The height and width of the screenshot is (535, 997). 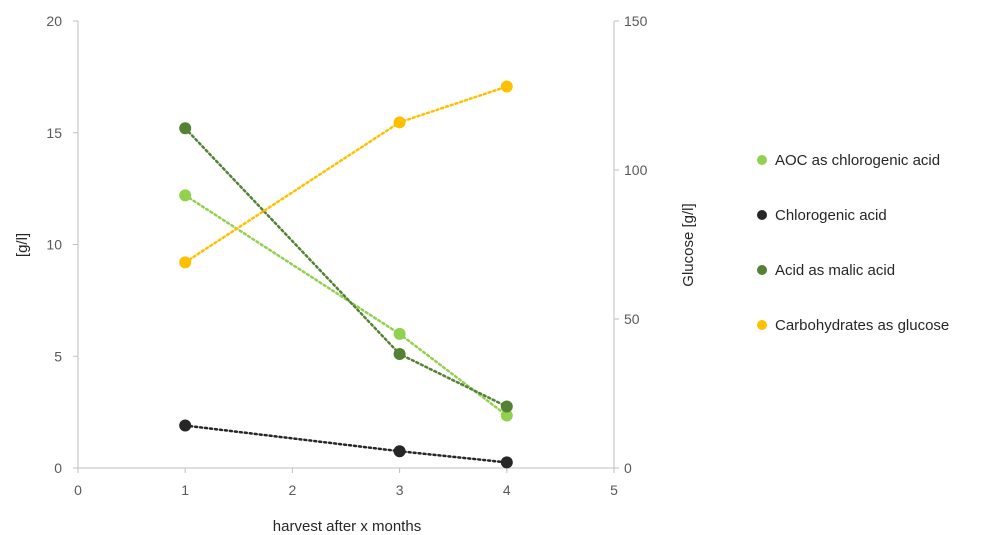 I want to click on legend-item: Chlorogenic acid, so click(x=877, y=215).